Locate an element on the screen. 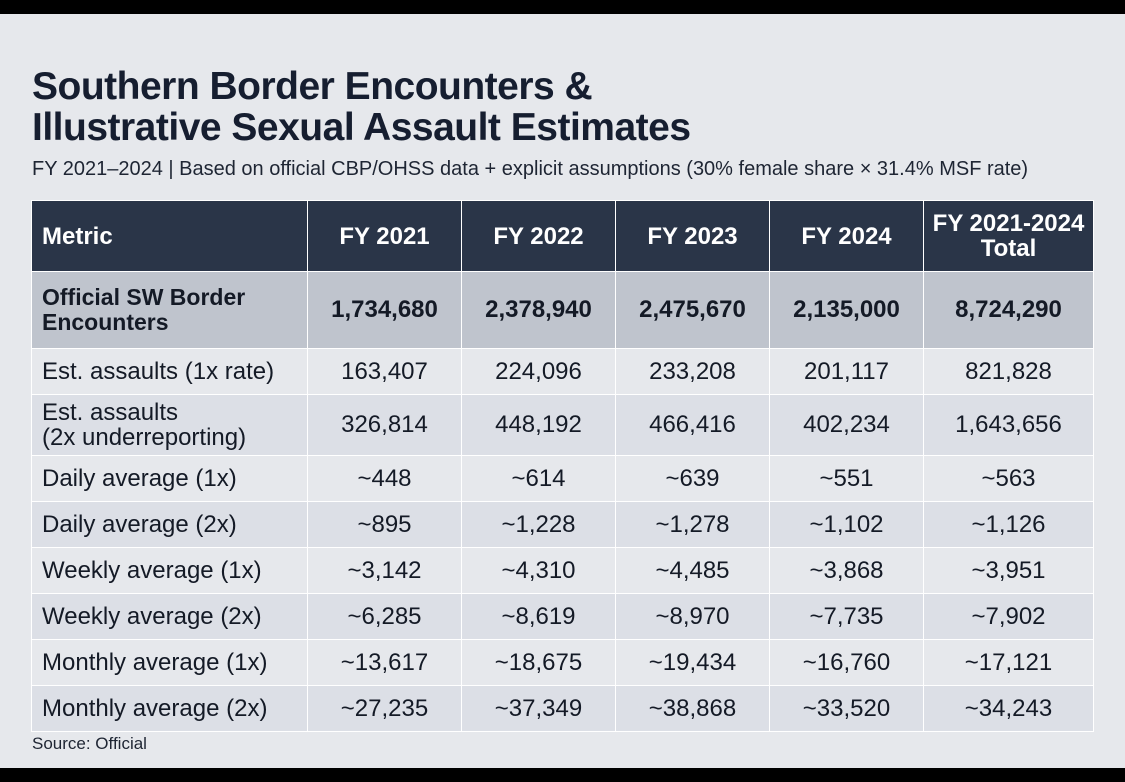  cell-fy2024: 201,117 is located at coordinates (846, 371).